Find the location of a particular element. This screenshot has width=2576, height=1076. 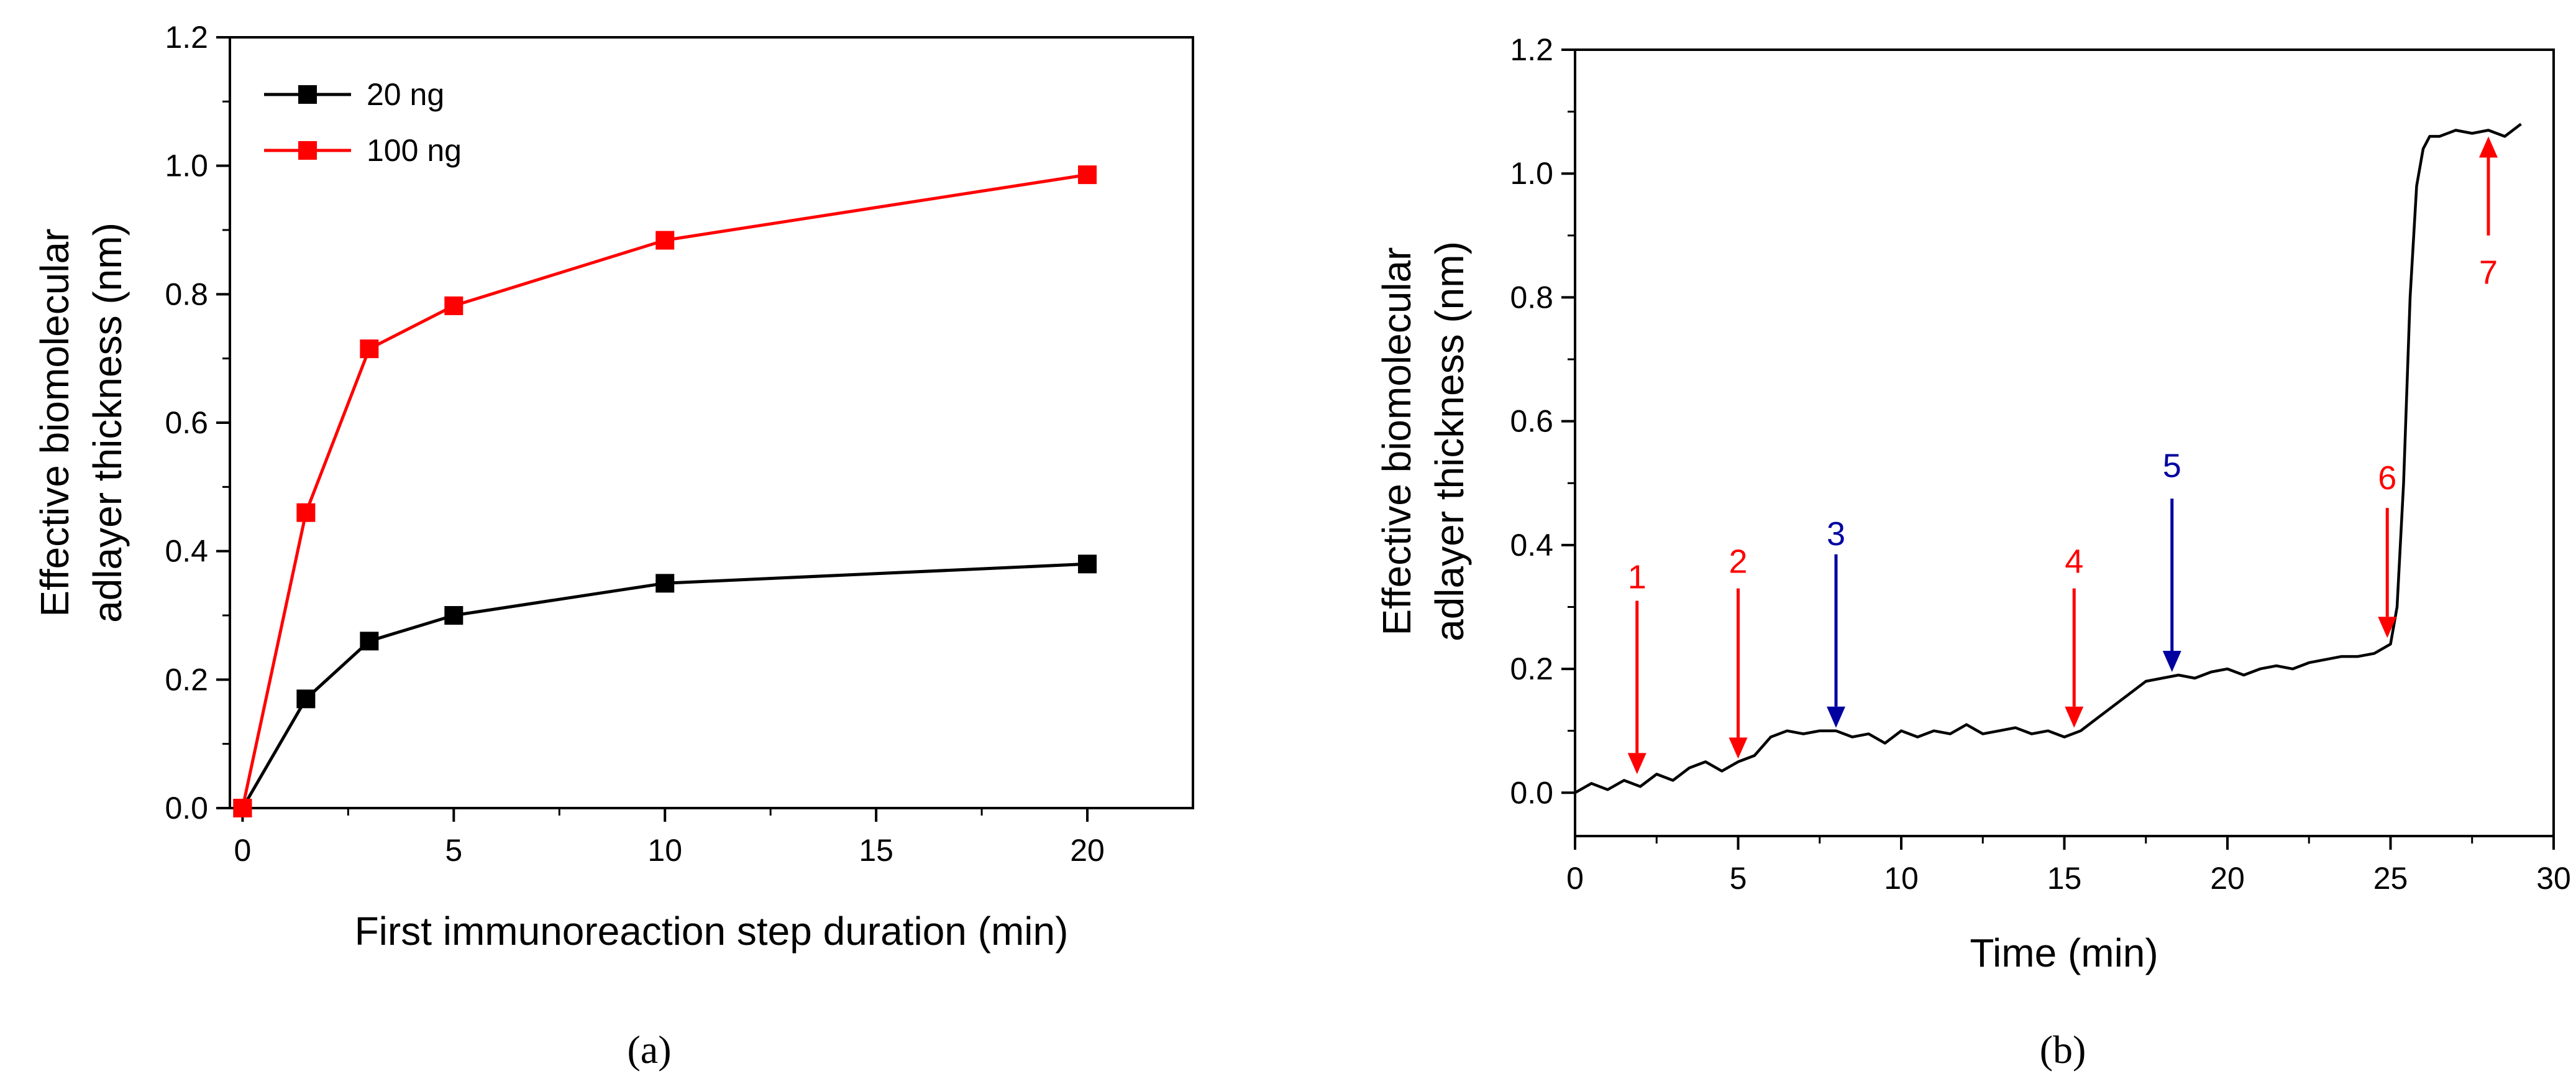

panel-b-x-tick-label: 5 is located at coordinates (1738, 878).